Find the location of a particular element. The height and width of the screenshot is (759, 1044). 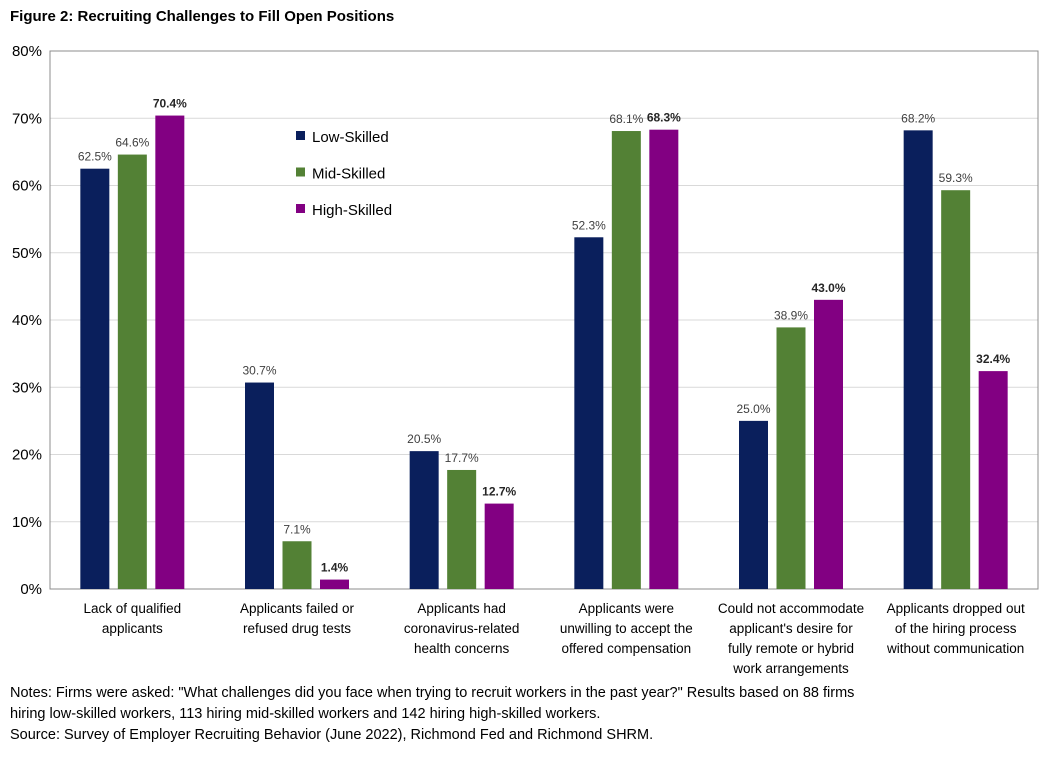

x-category-label-line: fully remote or hybrid is located at coordinates (791, 648).